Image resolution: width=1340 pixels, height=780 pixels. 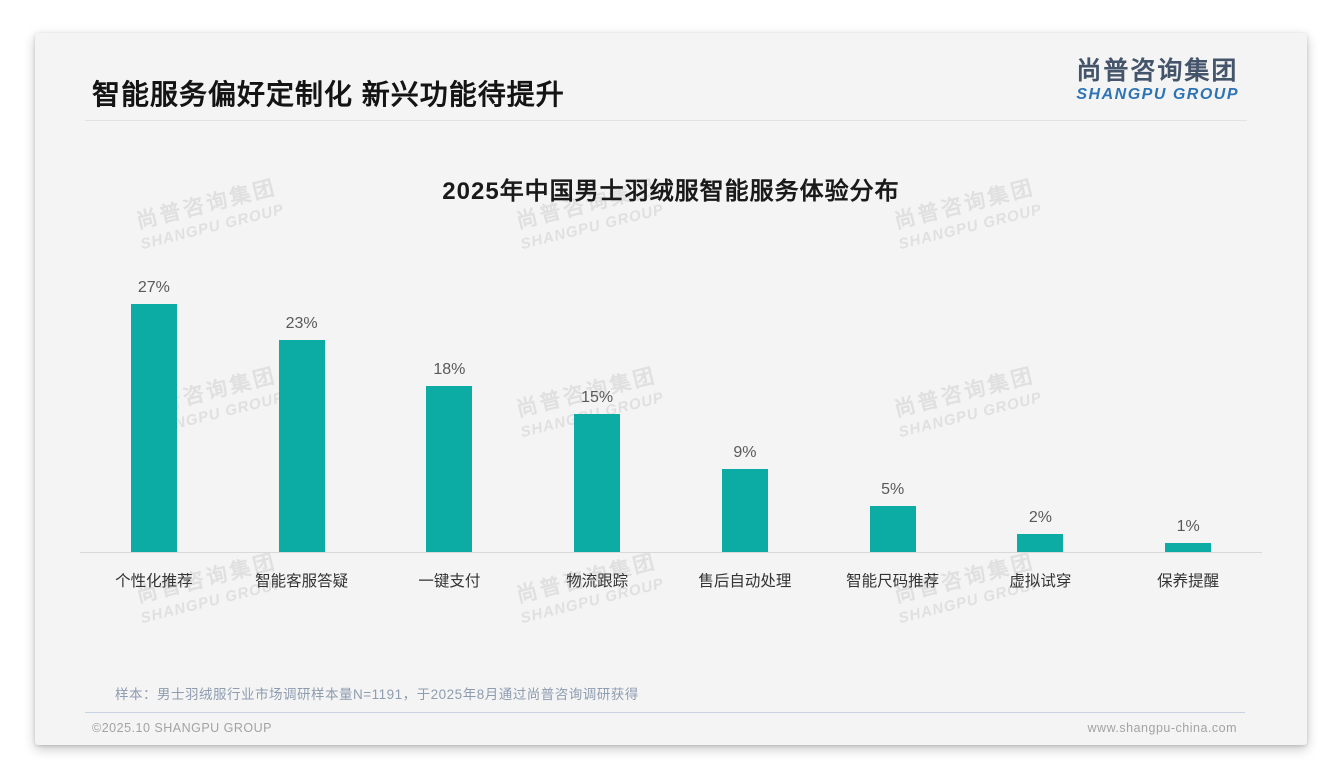 I want to click on bar-column: 23%, so click(x=302, y=433).